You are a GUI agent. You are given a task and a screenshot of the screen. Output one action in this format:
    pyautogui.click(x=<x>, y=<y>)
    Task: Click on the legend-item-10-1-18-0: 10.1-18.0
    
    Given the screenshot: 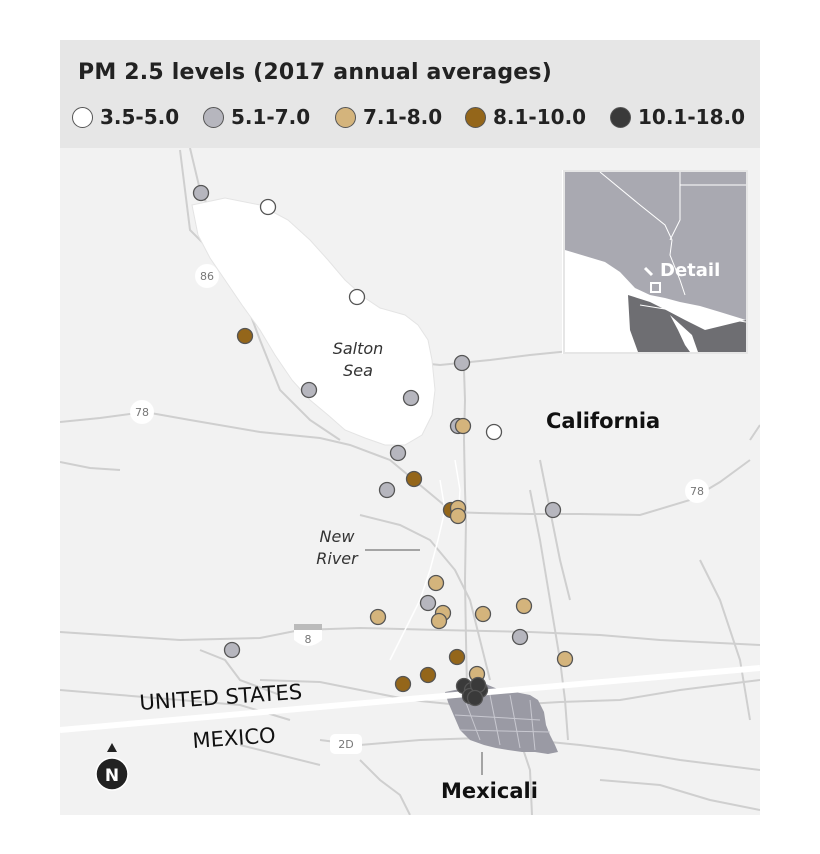 What is the action you would take?
    pyautogui.click(x=677, y=117)
    